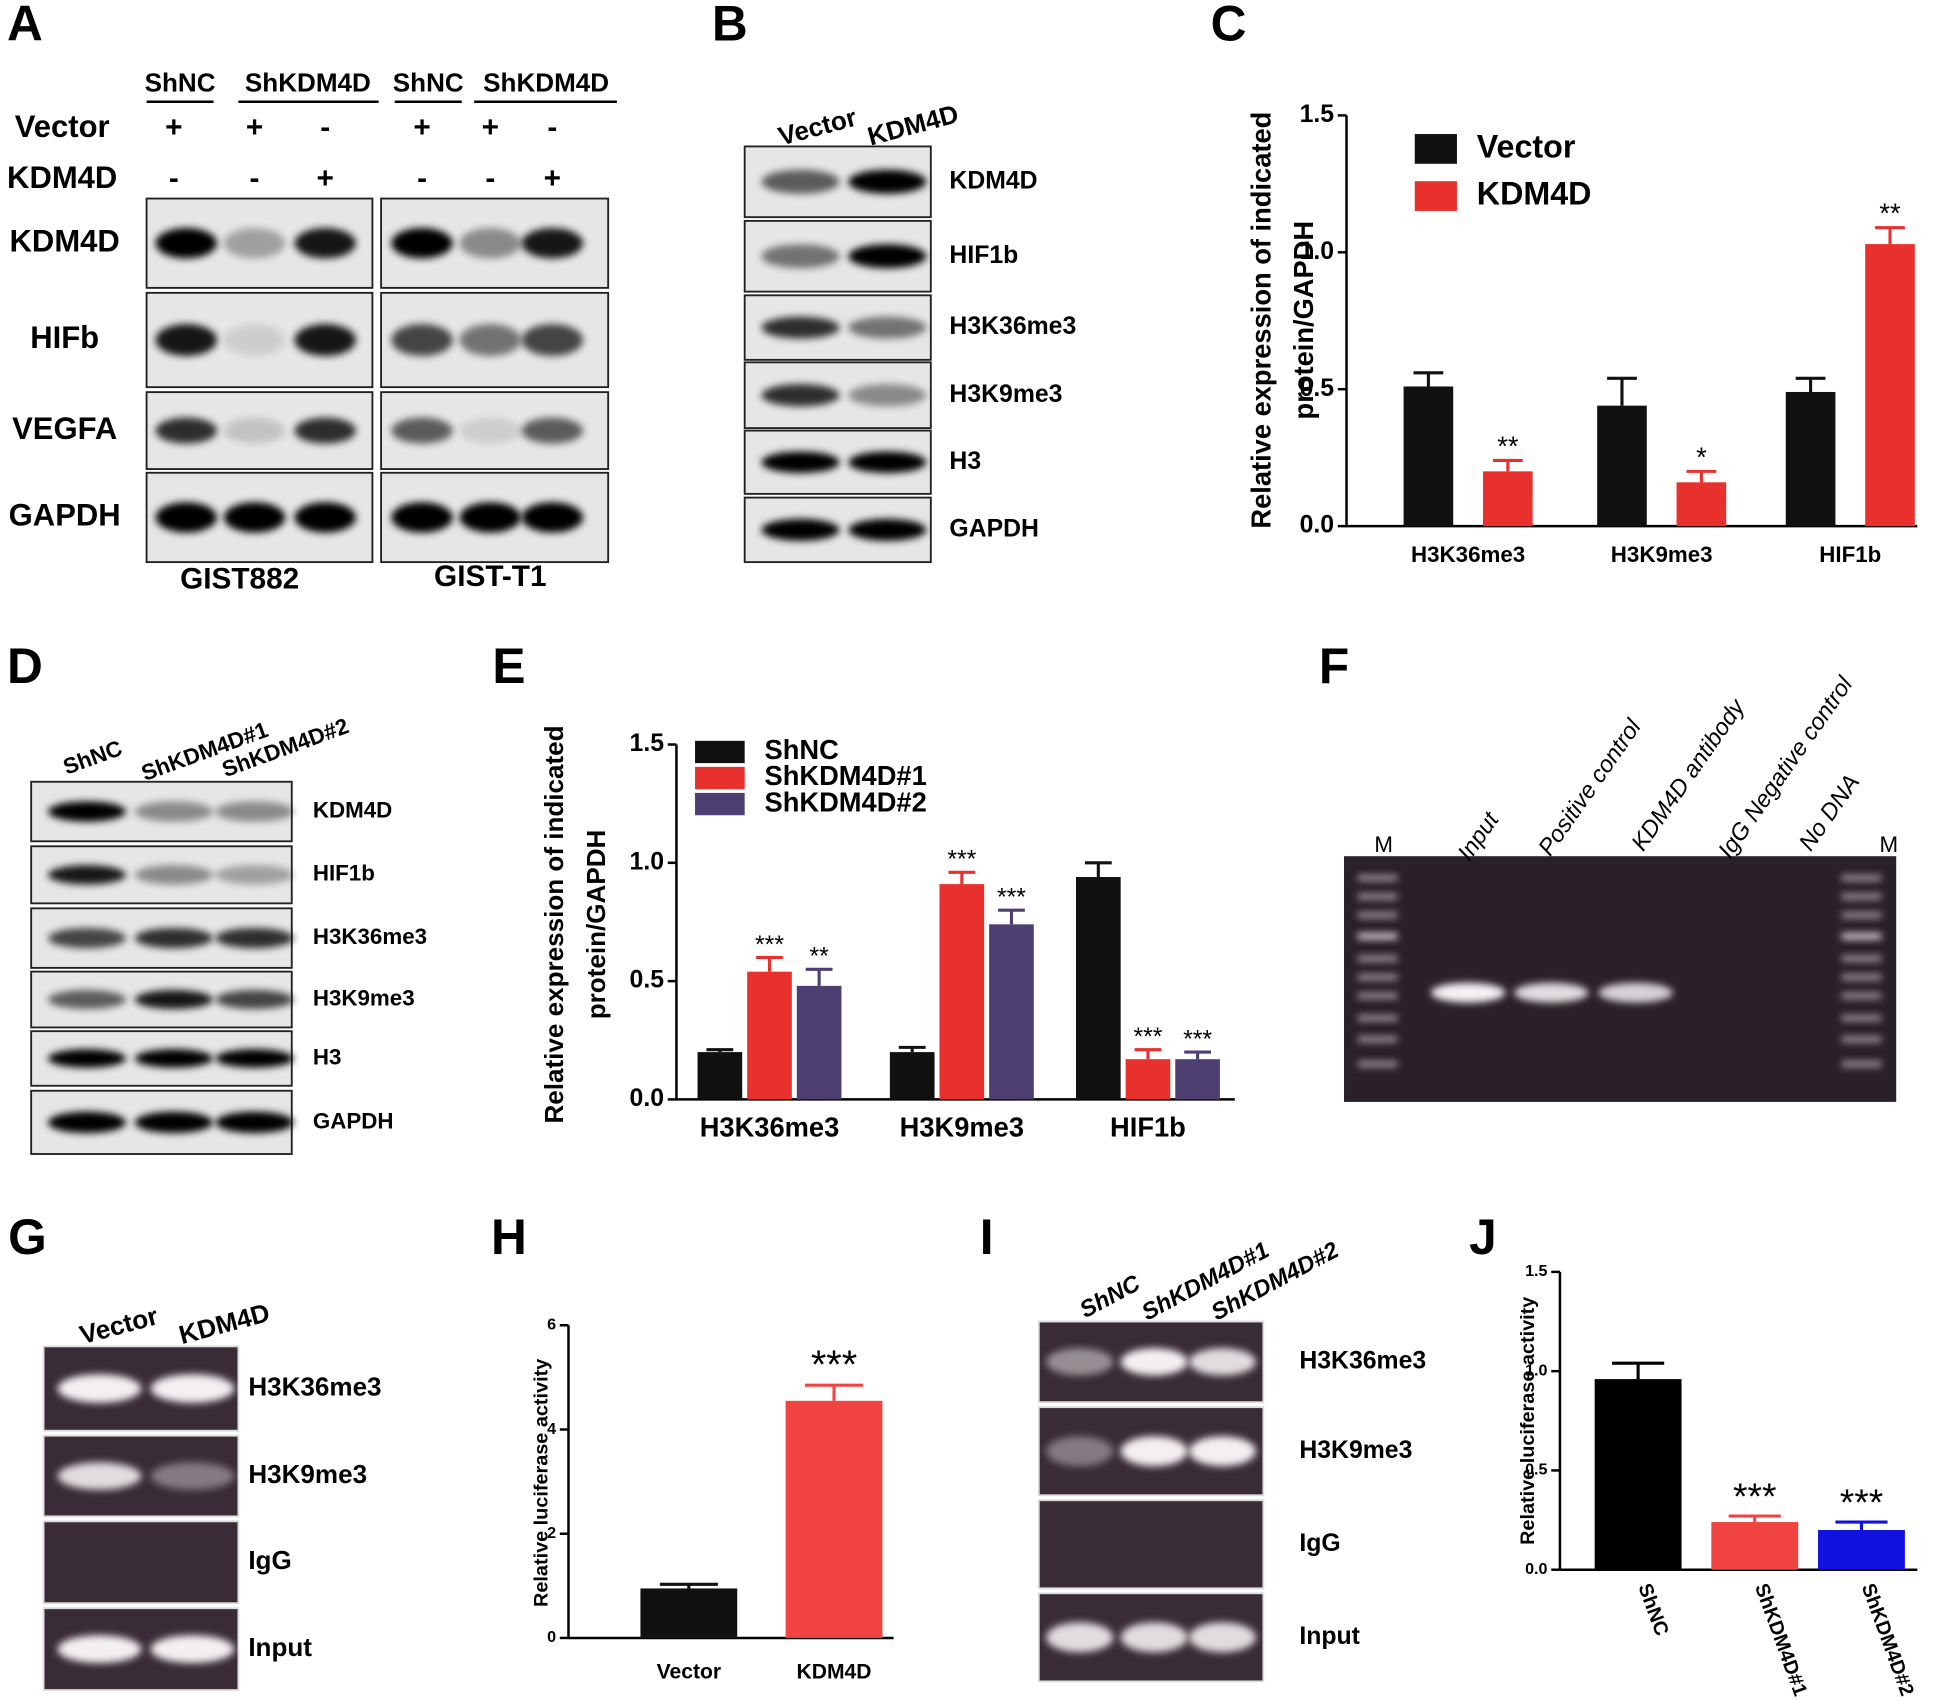 The width and height of the screenshot is (1946, 1700). I want to click on panel-letter: E, so click(508, 666).